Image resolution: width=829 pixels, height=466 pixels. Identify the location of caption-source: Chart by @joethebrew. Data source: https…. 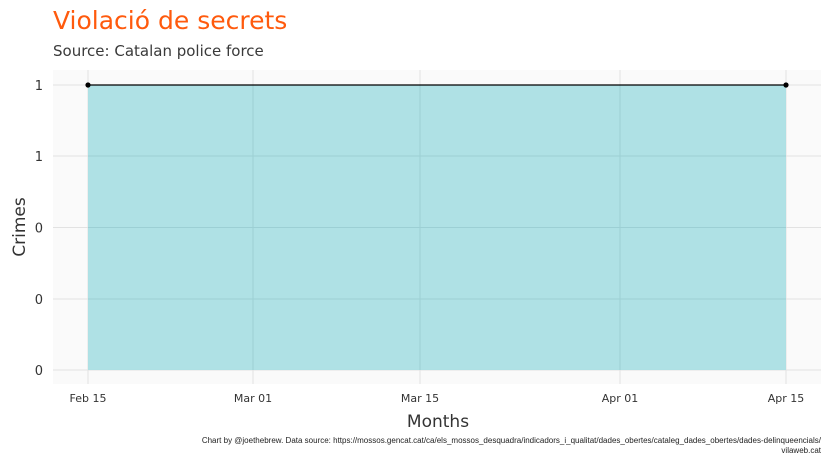
(511, 440).